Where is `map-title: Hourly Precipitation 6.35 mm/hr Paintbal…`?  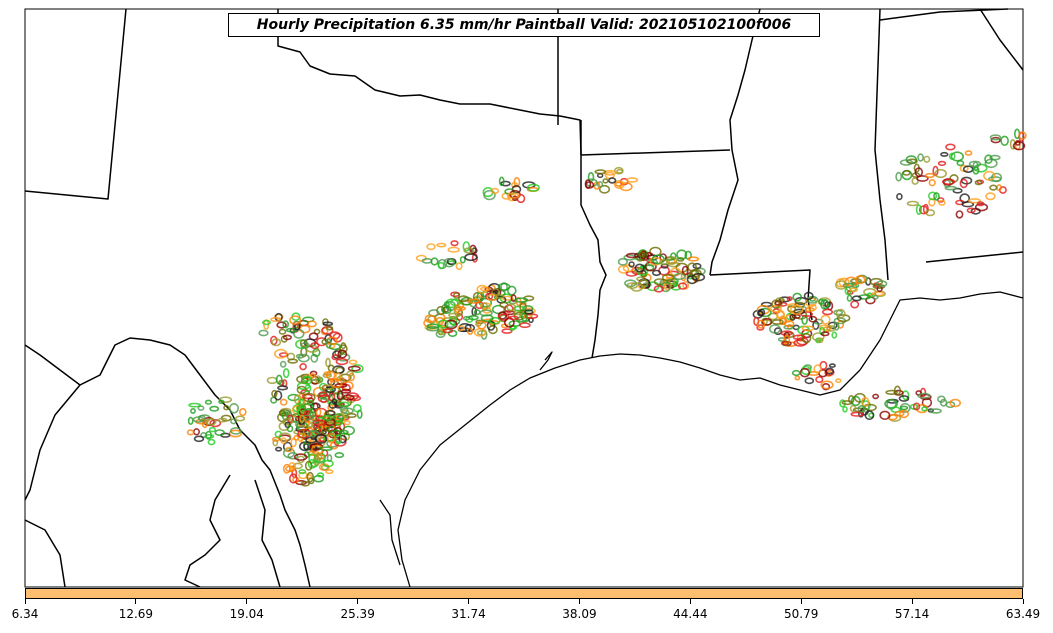 map-title: Hourly Precipitation 6.35 mm/hr Paintbal… is located at coordinates (524, 25).